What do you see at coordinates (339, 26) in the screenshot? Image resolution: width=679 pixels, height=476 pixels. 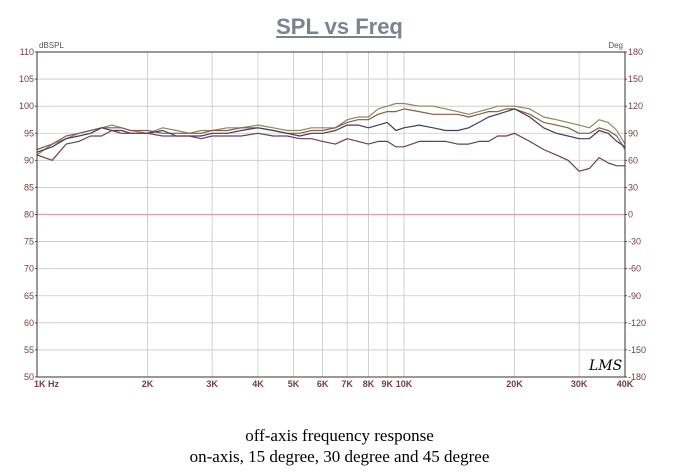 I see `chart-title: SPL vs Freq` at bounding box center [339, 26].